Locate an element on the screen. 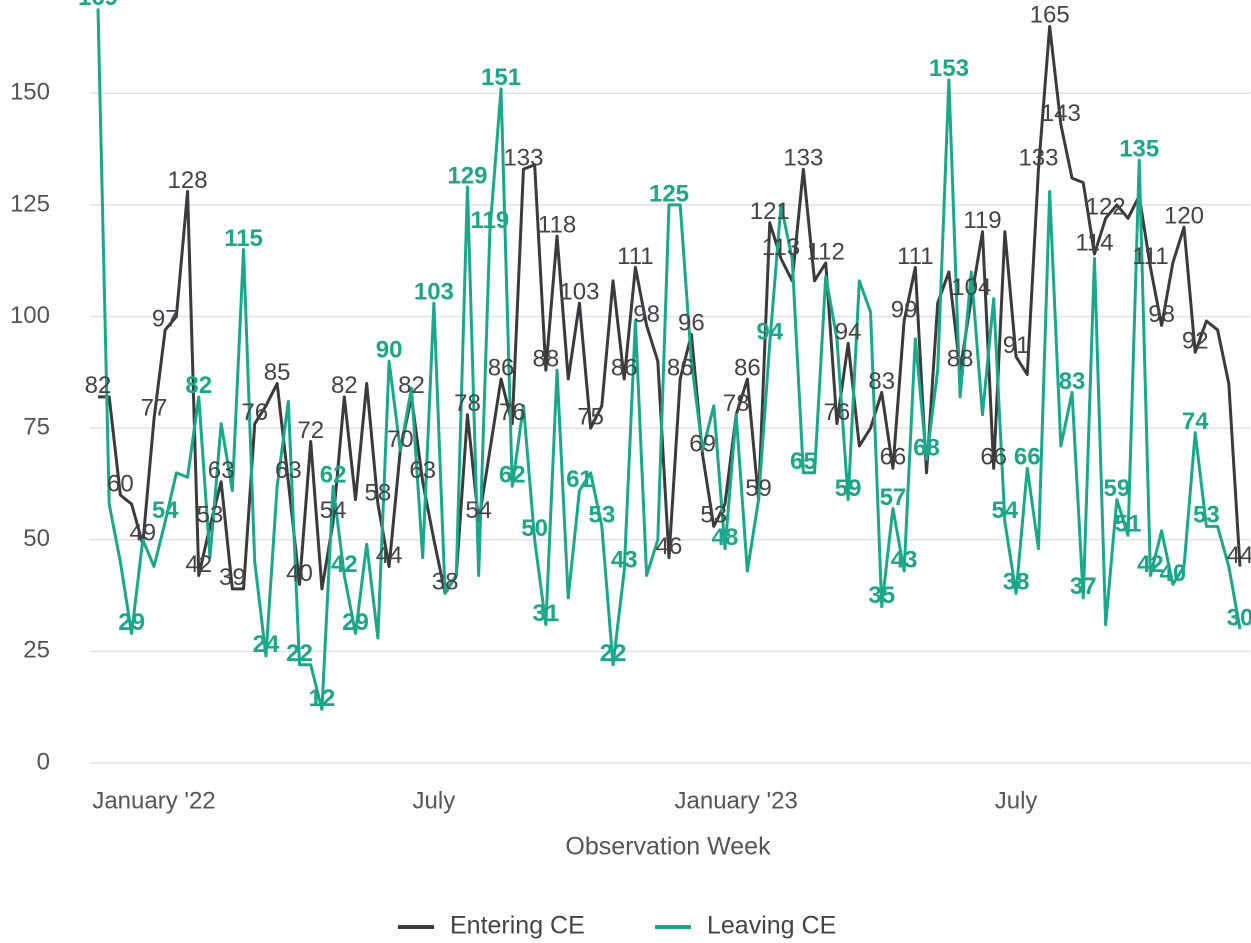  data-label: 169 is located at coordinates (98, 5).